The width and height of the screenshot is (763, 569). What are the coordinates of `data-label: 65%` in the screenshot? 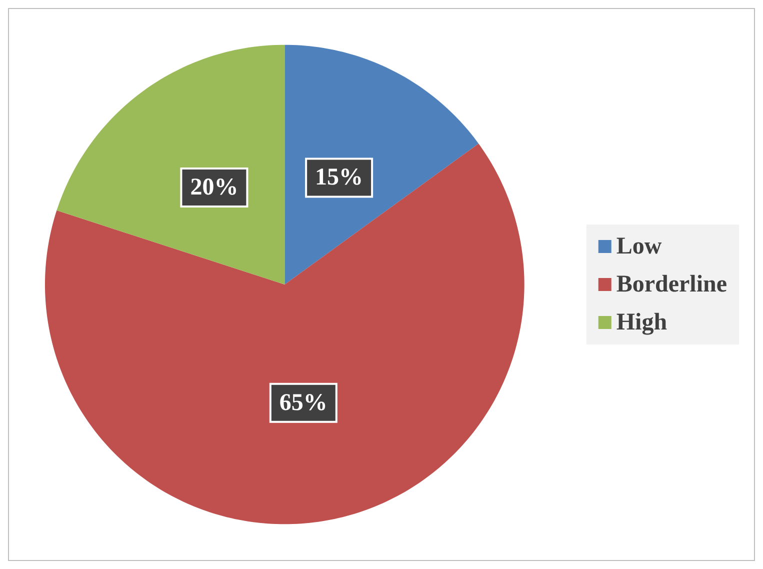 It's located at (303, 403).